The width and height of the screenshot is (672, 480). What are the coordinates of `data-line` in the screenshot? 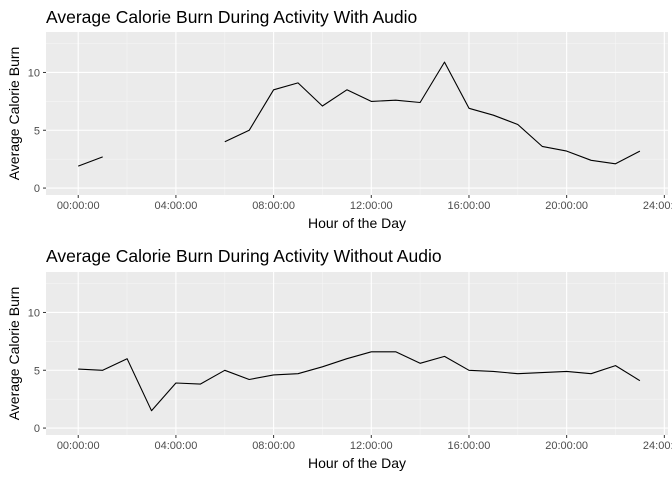 It's located at (359, 381).